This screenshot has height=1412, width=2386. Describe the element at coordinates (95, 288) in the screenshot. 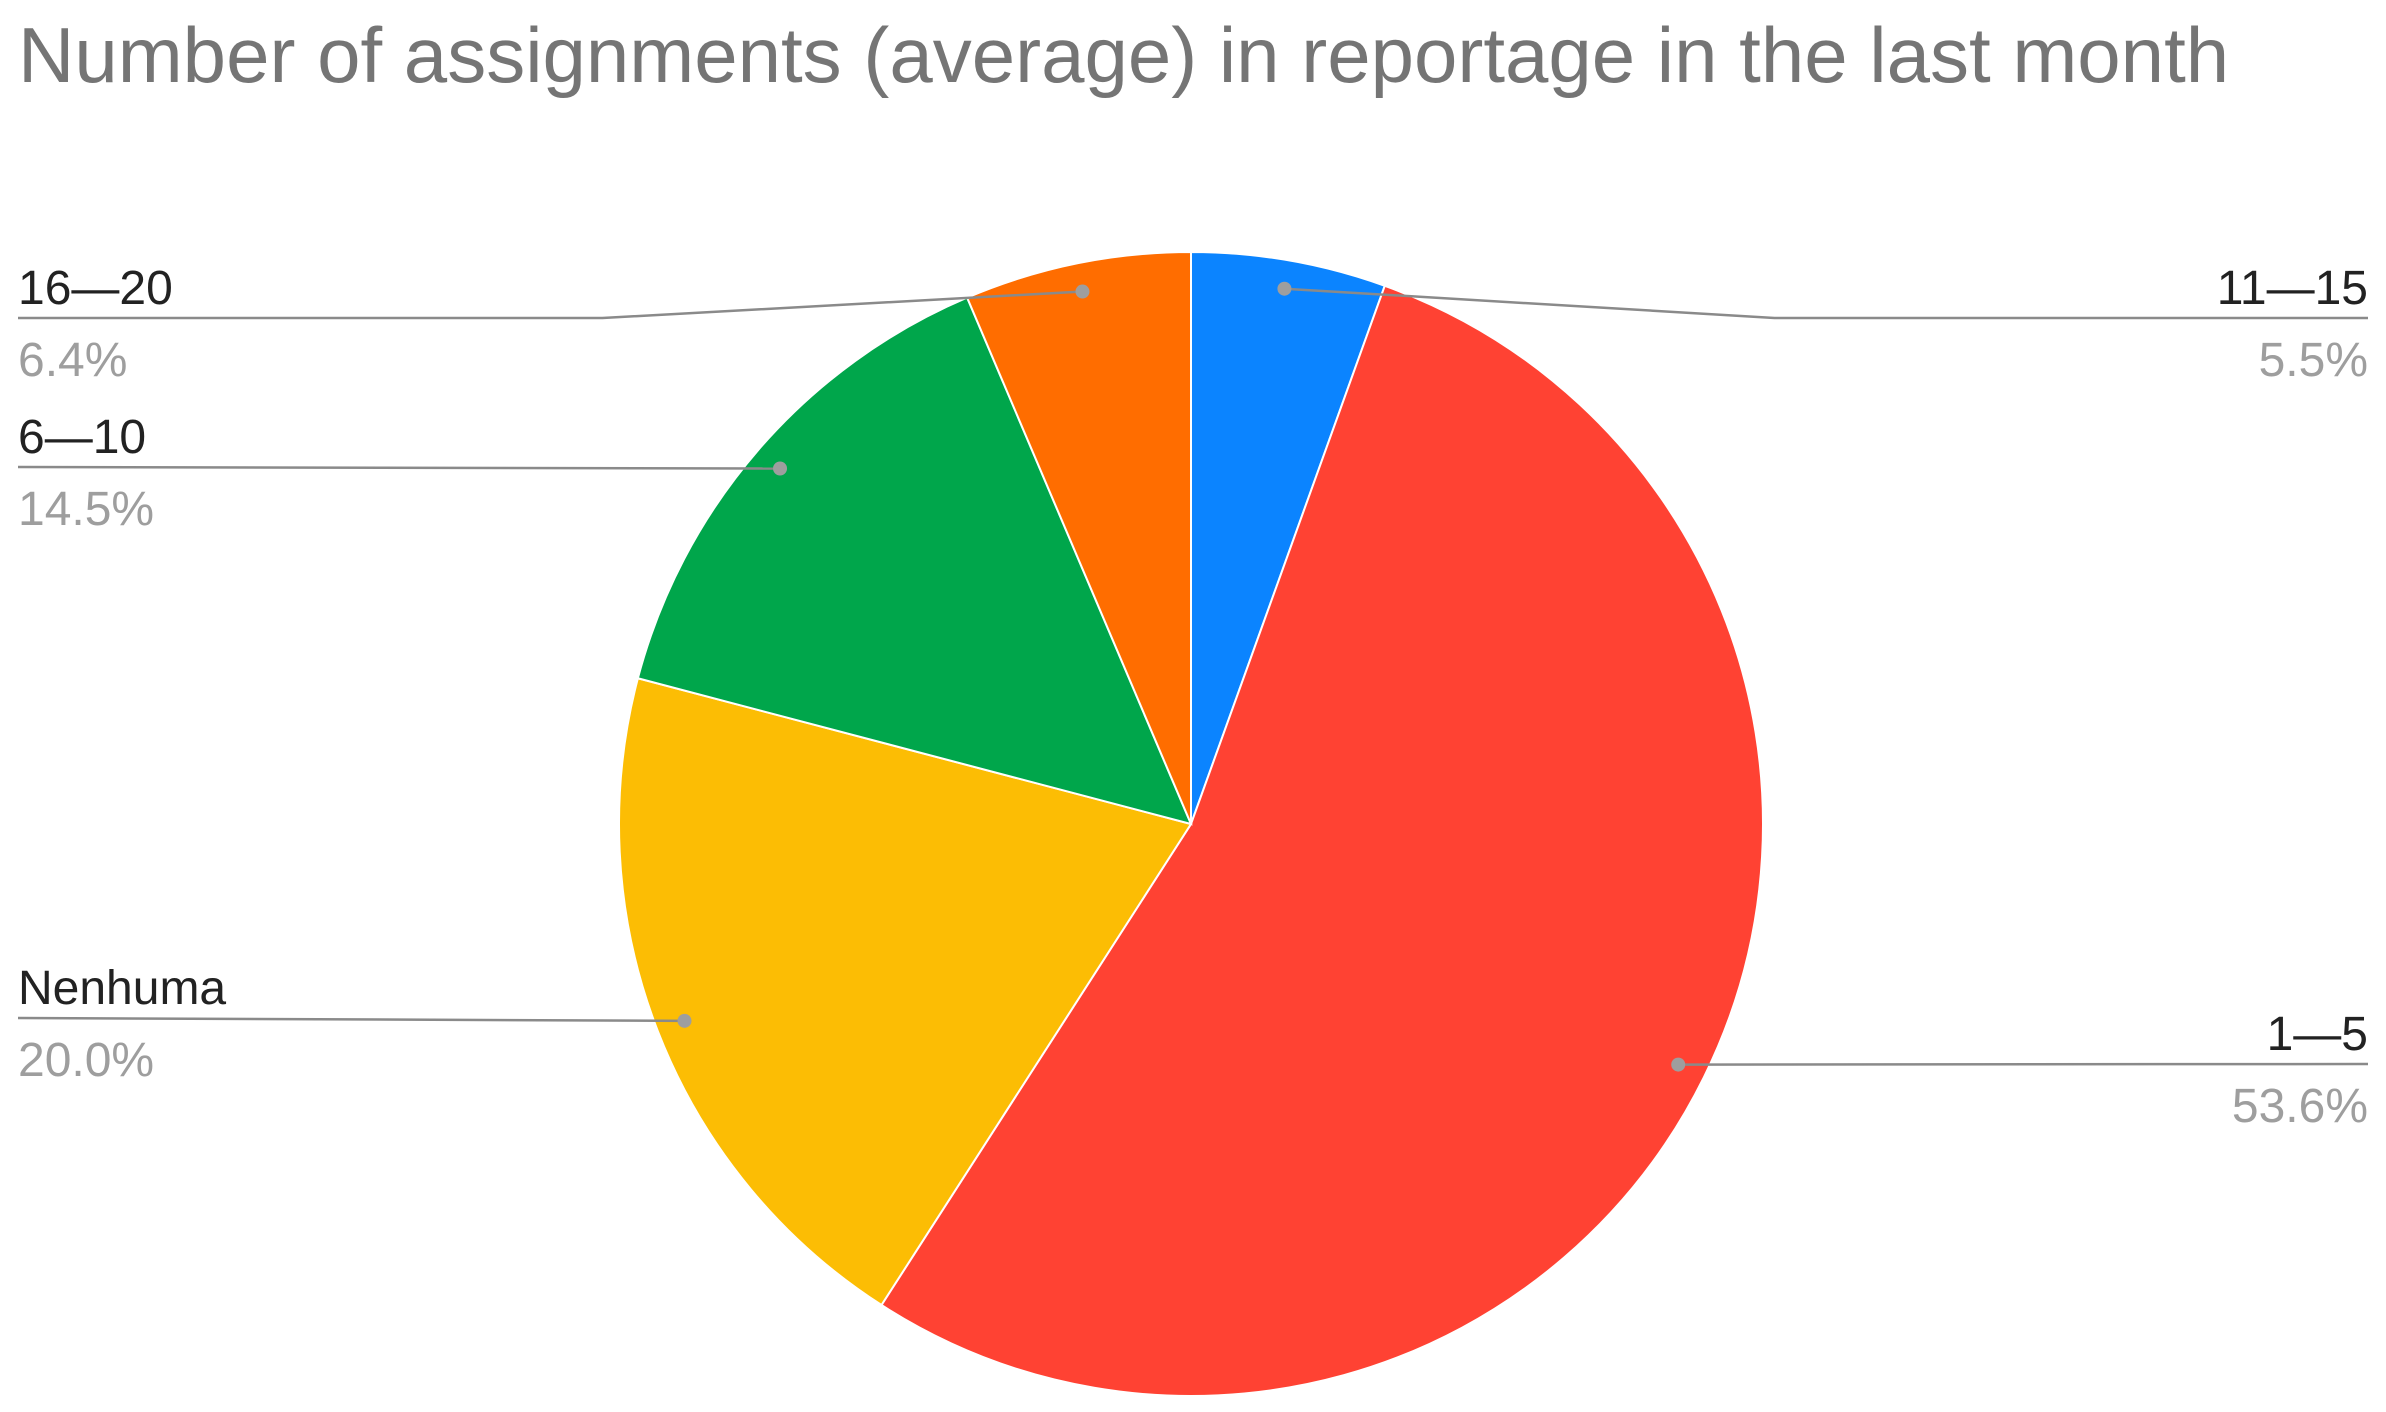

I see `slice-label: 16—20` at that location.